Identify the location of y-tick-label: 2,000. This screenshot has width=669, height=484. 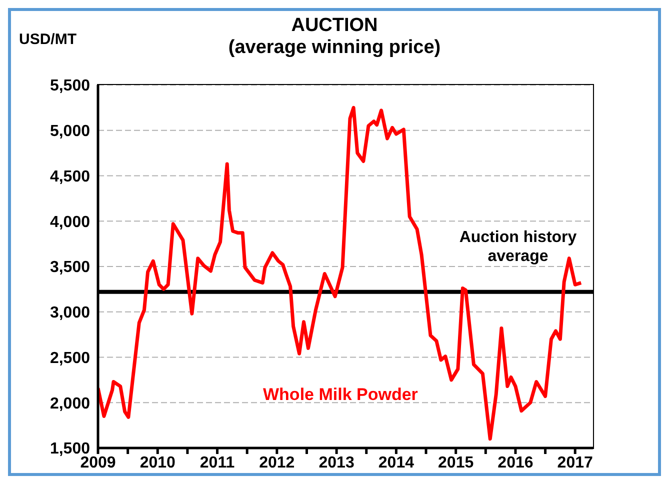
(70, 403).